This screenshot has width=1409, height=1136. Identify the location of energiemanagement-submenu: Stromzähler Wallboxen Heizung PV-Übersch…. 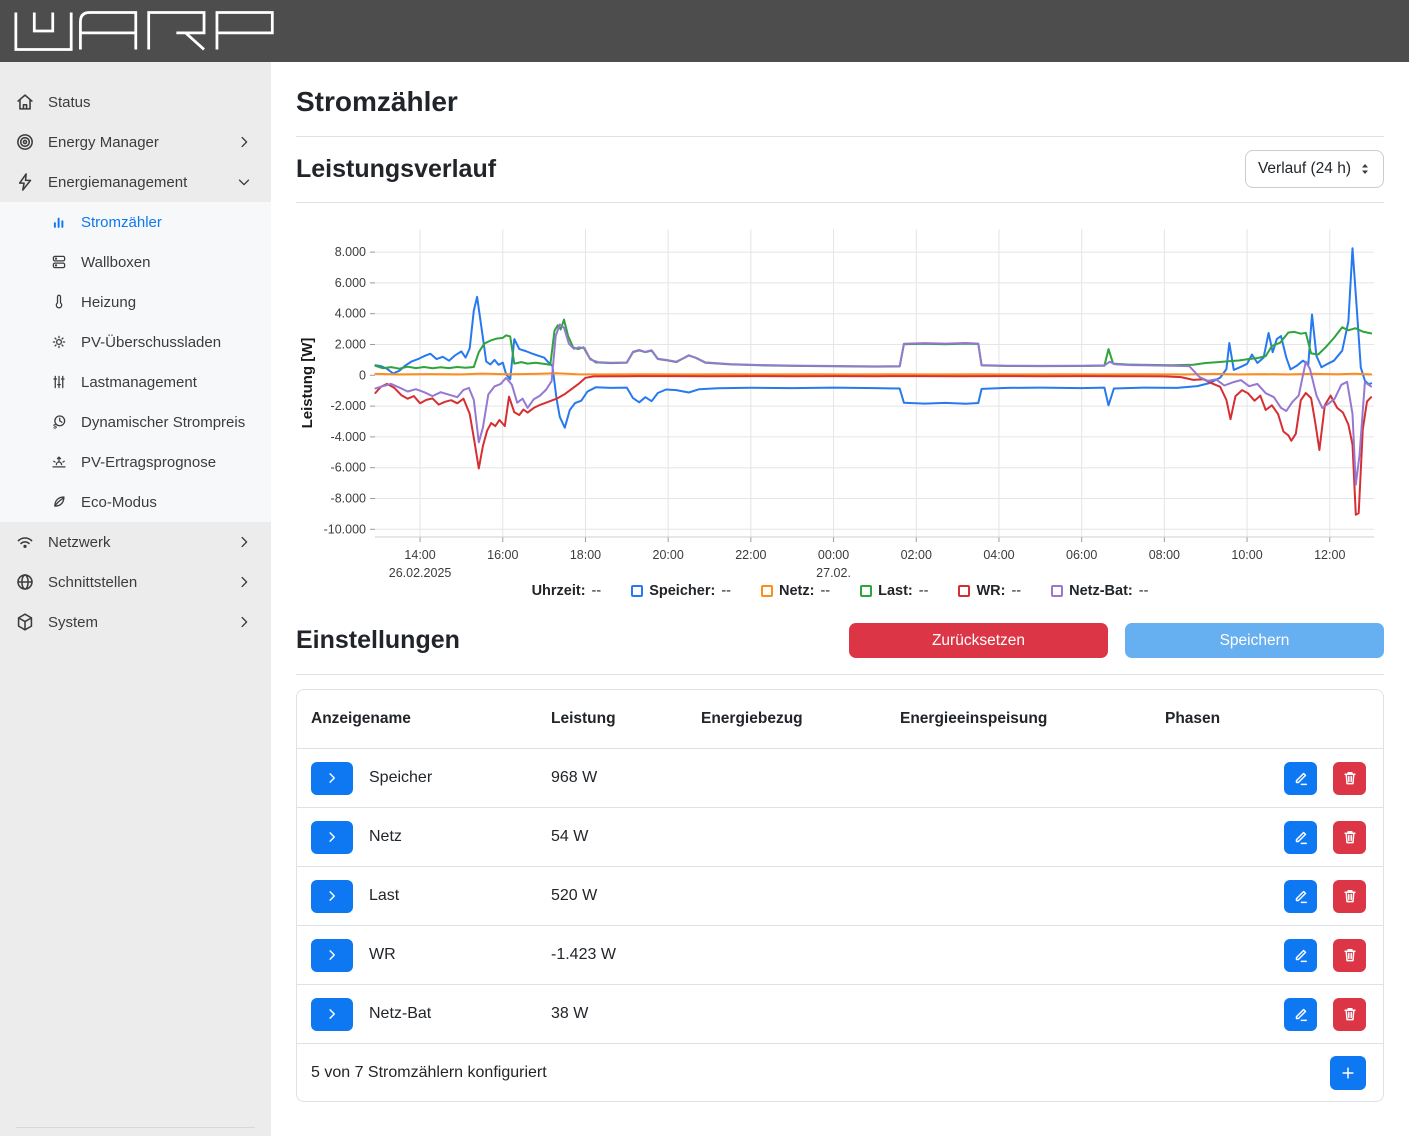
(135, 362).